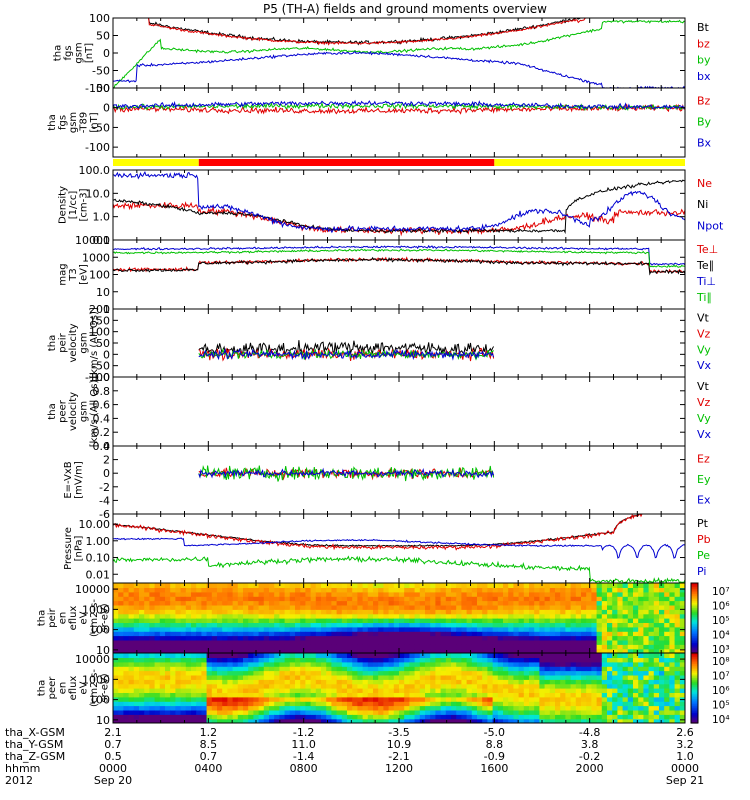 This screenshot has height=800, width=750. I want to click on y-tick-label: -50, so click(101, 71).